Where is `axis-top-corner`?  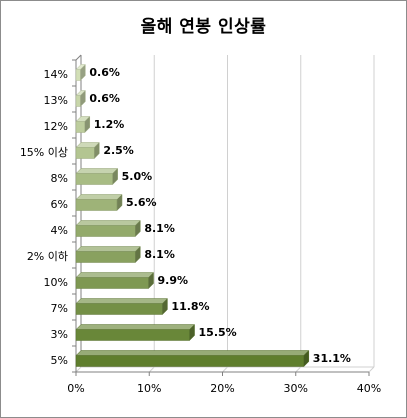 axis-top-corner is located at coordinates (78, 57).